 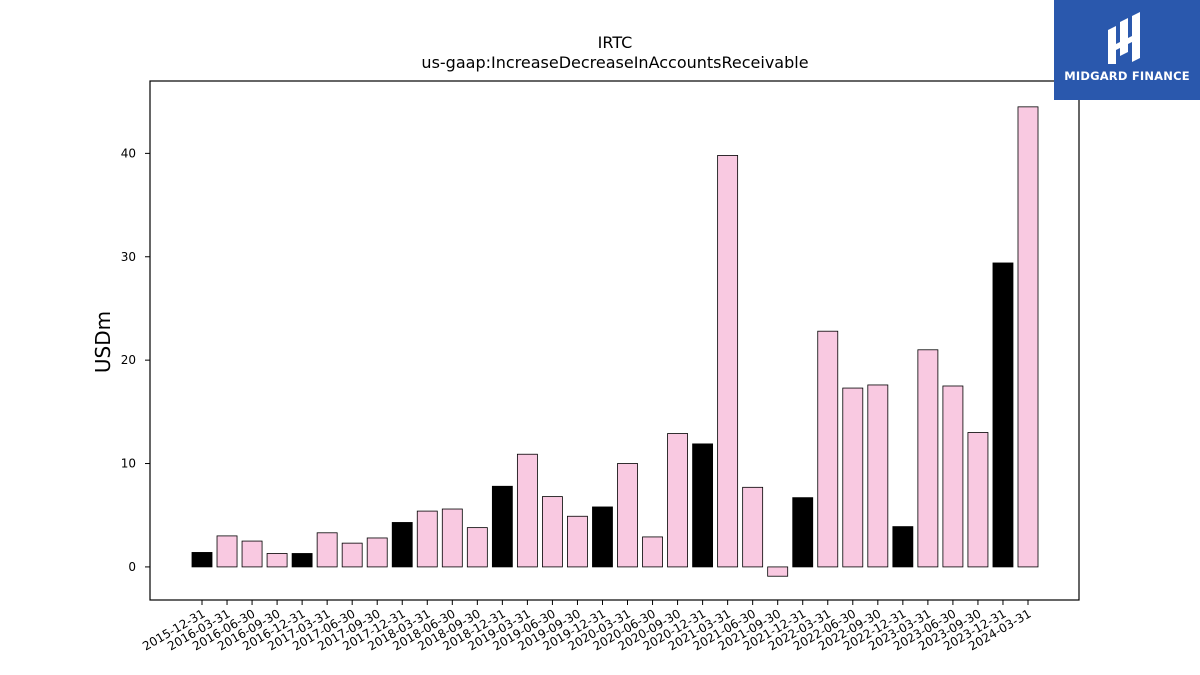 I want to click on y-axis-label: USDm, so click(x=103, y=342).